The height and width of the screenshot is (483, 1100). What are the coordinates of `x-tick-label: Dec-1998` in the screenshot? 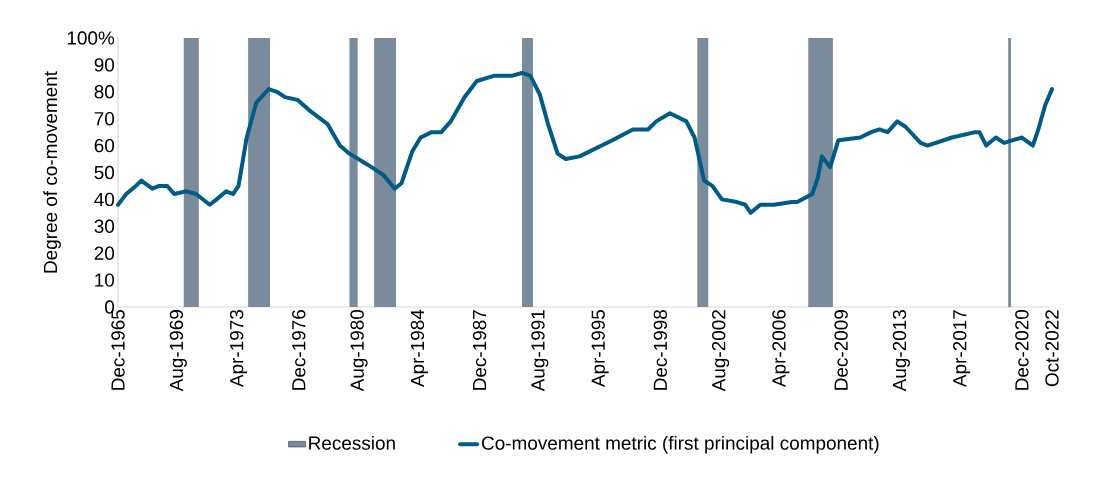 It's located at (660, 350).